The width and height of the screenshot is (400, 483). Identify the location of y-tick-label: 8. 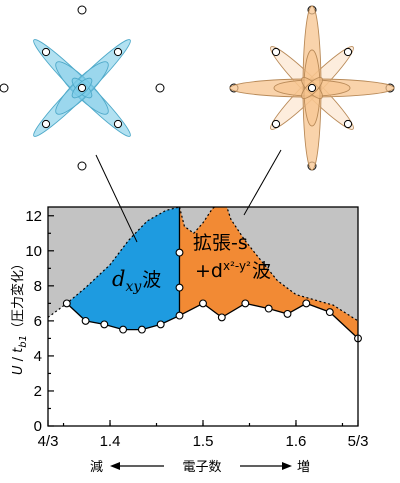
(38, 286).